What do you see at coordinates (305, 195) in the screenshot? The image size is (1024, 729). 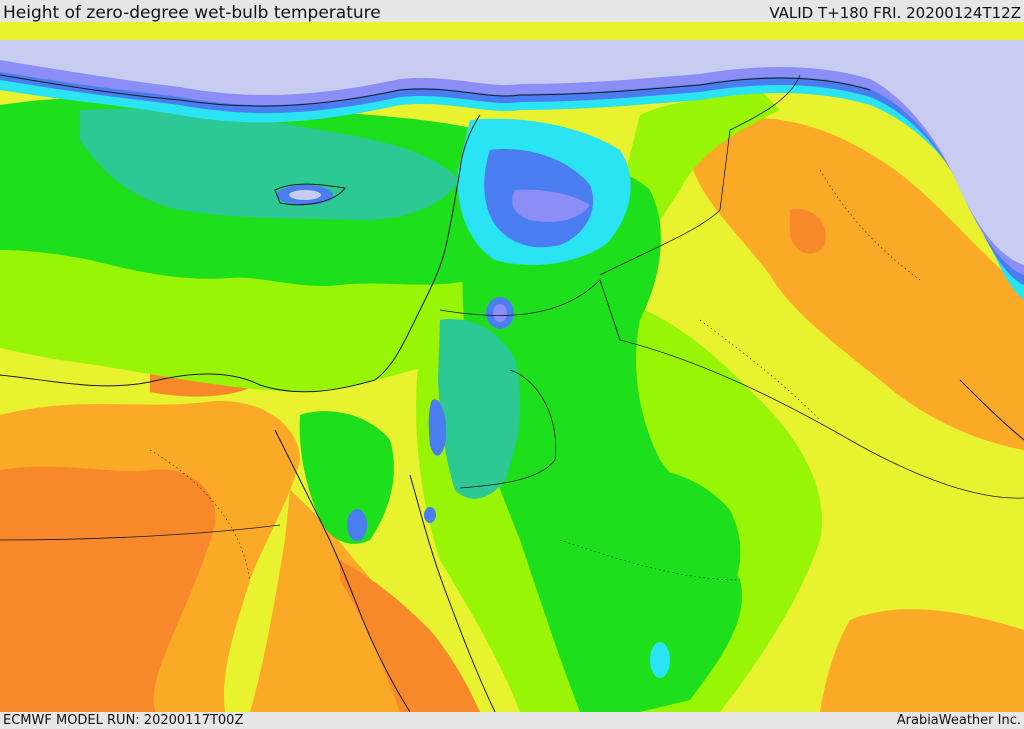 I see `violet-spot-cyprus` at bounding box center [305, 195].